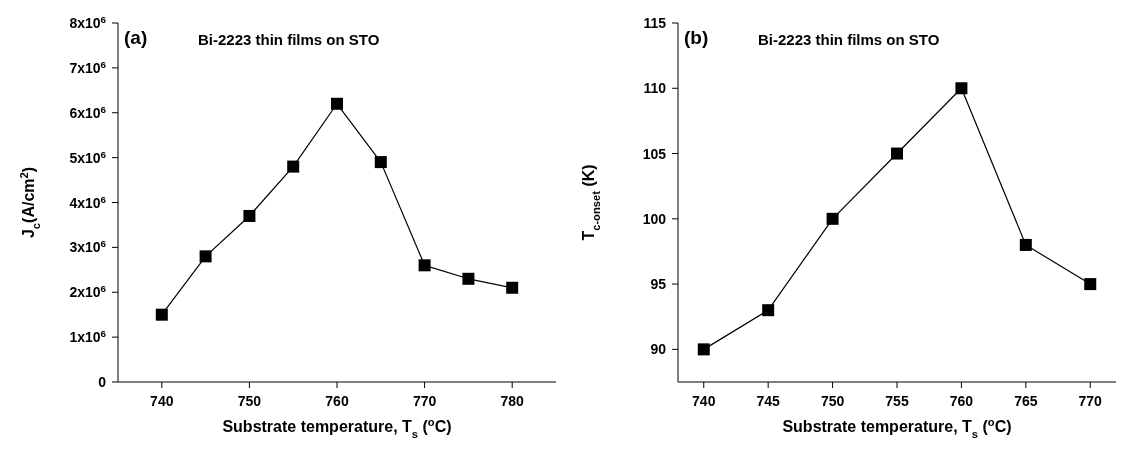 This screenshot has width=1136, height=458. I want to click on y-tick-label: 105, so click(654, 153).